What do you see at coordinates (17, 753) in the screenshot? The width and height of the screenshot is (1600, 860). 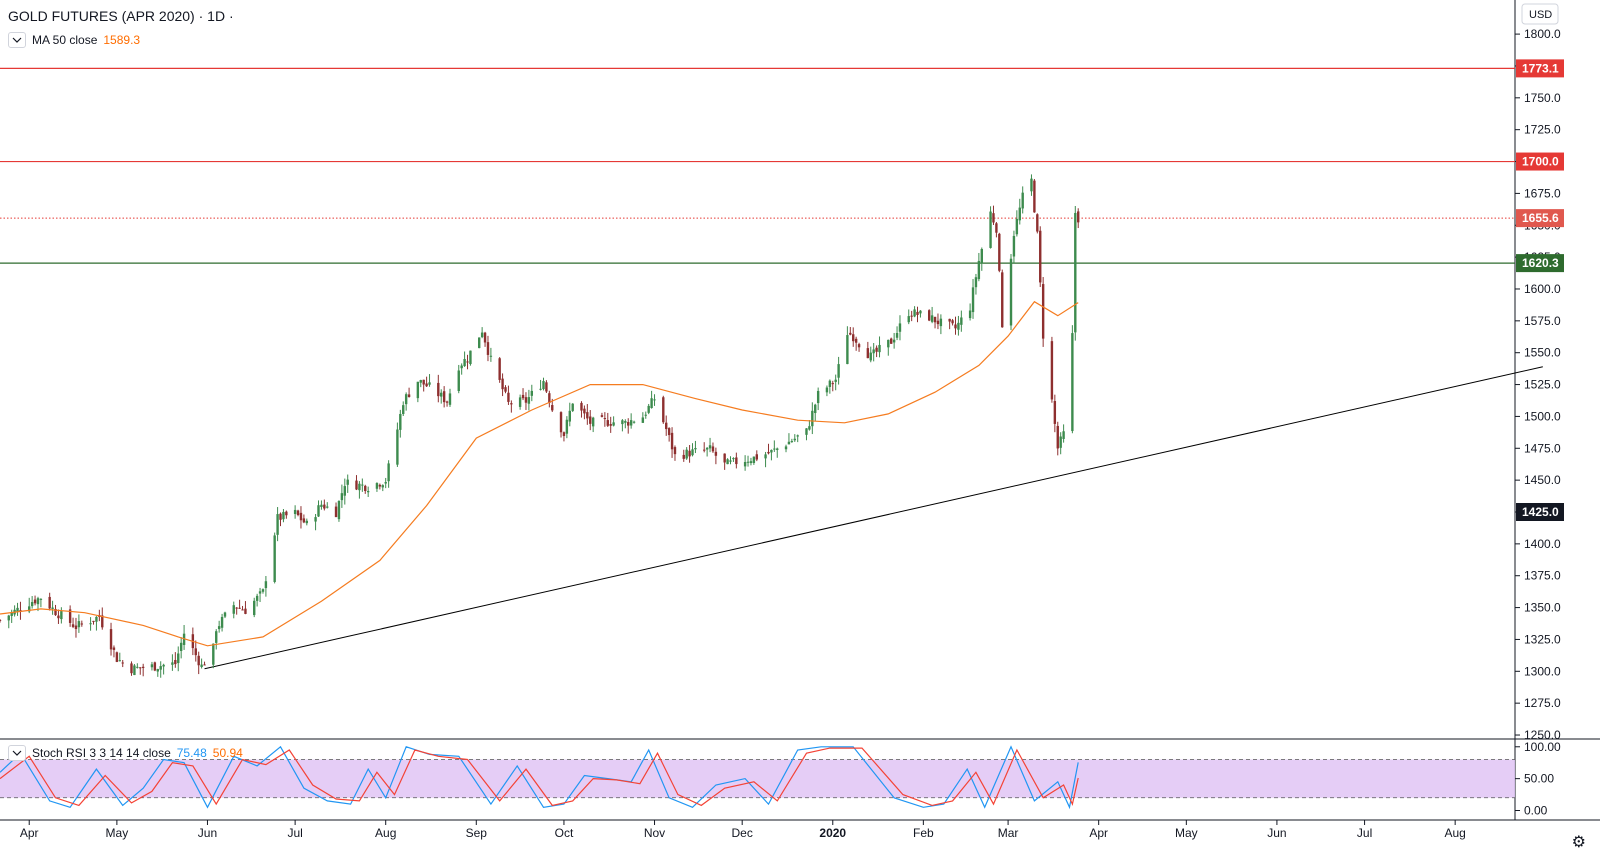 I see `stoch-legend-toggle` at bounding box center [17, 753].